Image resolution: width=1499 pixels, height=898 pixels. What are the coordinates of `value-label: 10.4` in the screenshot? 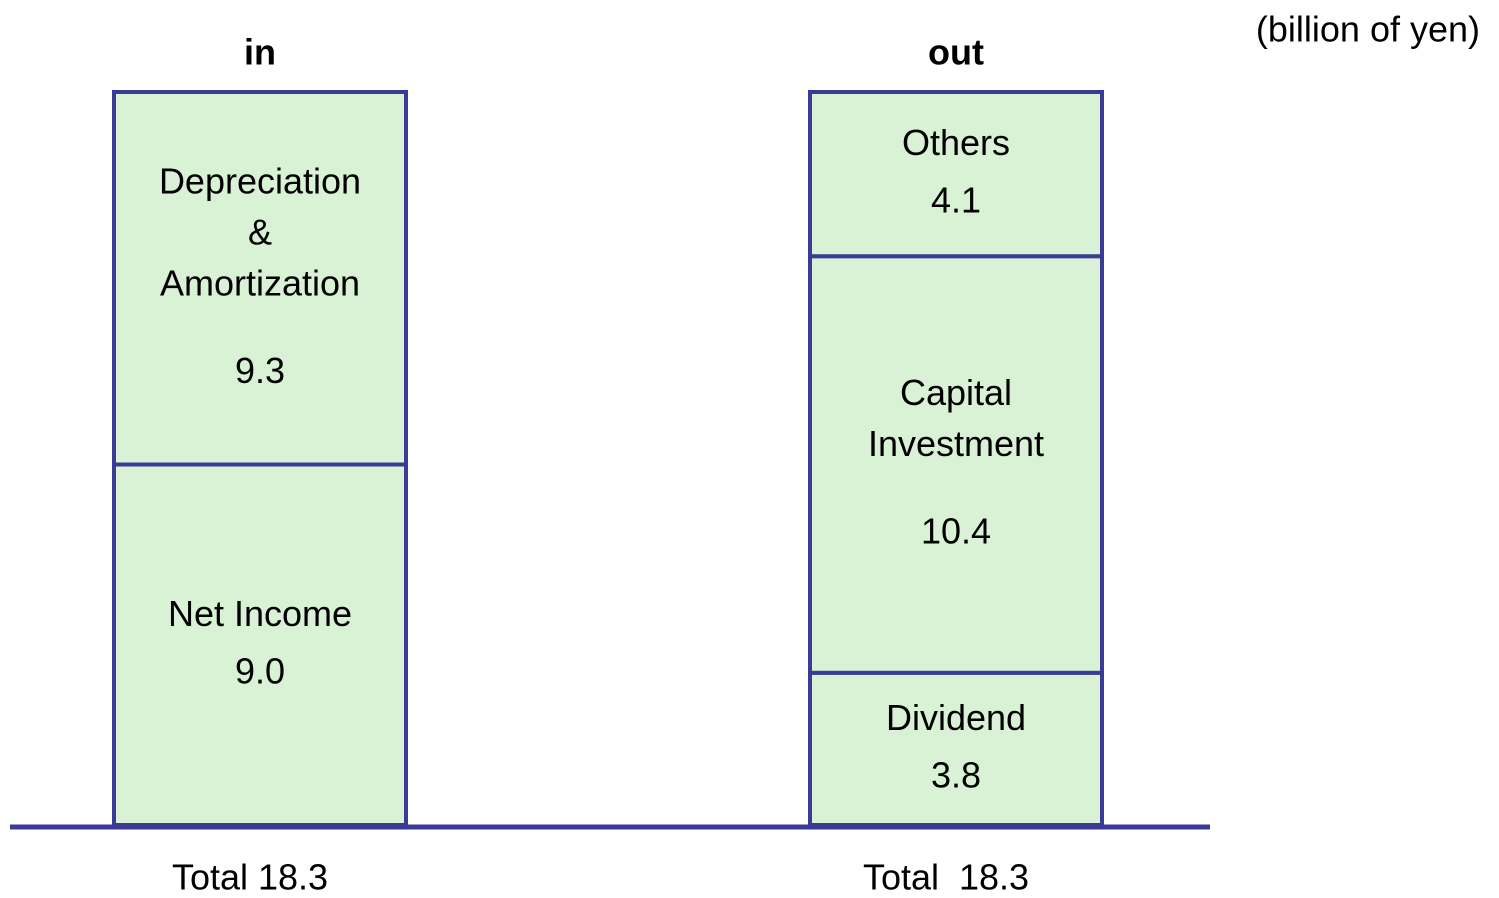 It's located at (956, 531).